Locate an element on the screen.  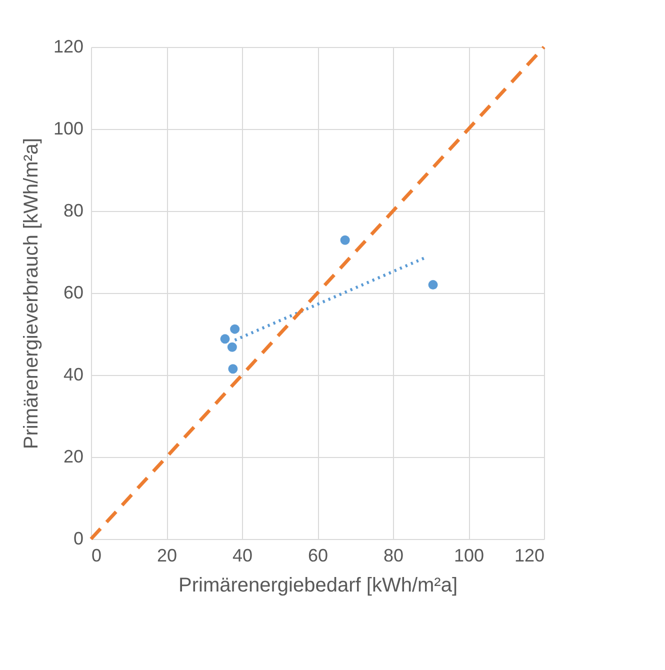
y-tick-label: 40 is located at coordinates (73, 374).